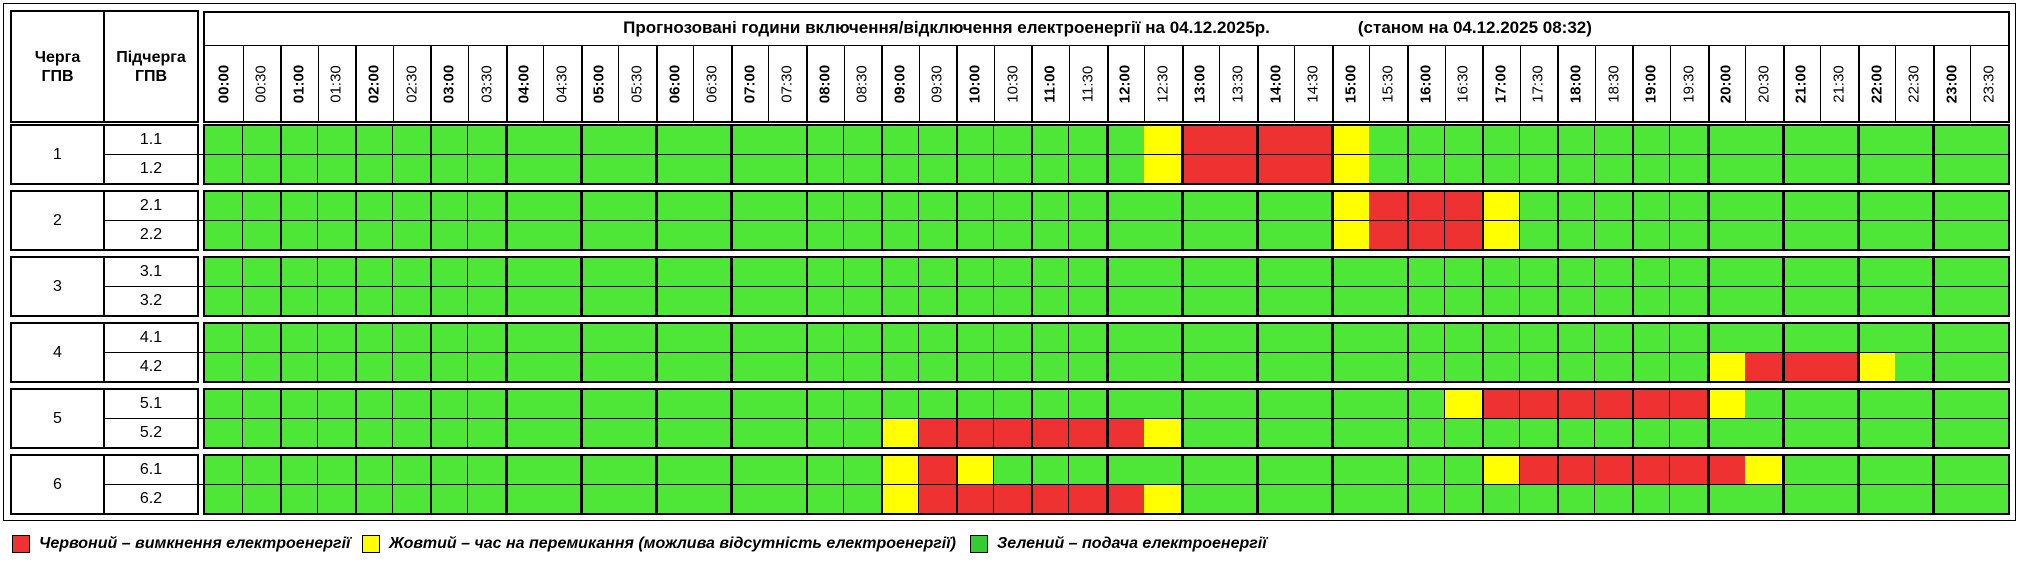 The image size is (2020, 570). Describe the element at coordinates (151, 432) in the screenshot. I see `subqueue-label: 5.2` at that location.